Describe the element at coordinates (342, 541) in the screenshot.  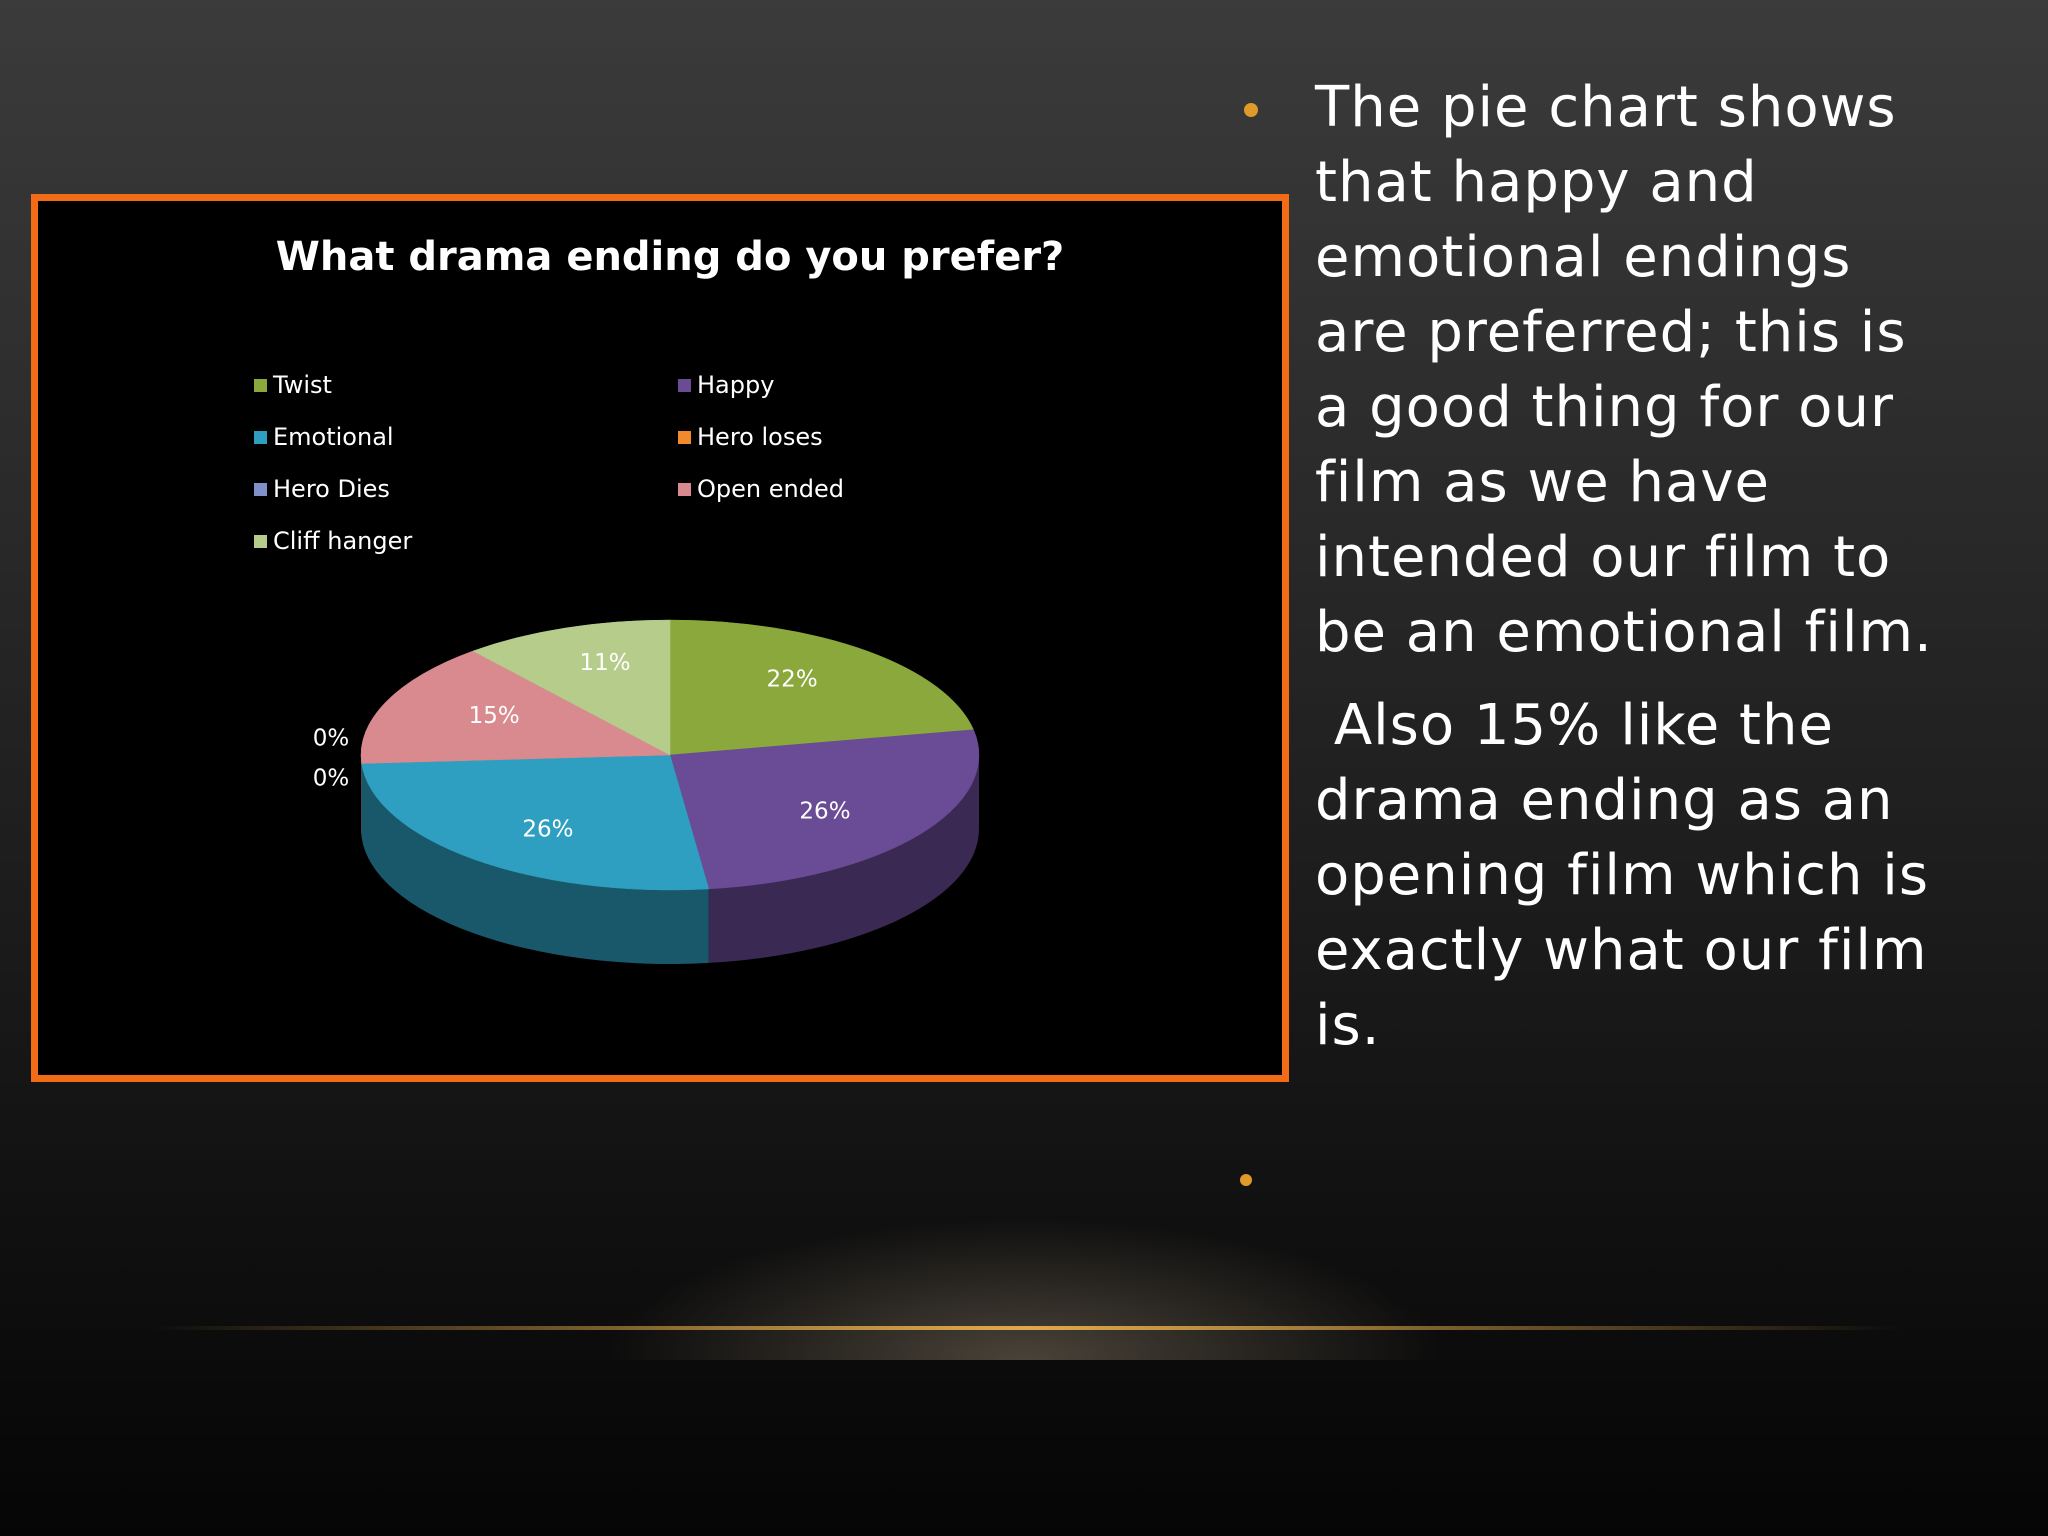
I see `legend-label: Cliff hanger` at that location.